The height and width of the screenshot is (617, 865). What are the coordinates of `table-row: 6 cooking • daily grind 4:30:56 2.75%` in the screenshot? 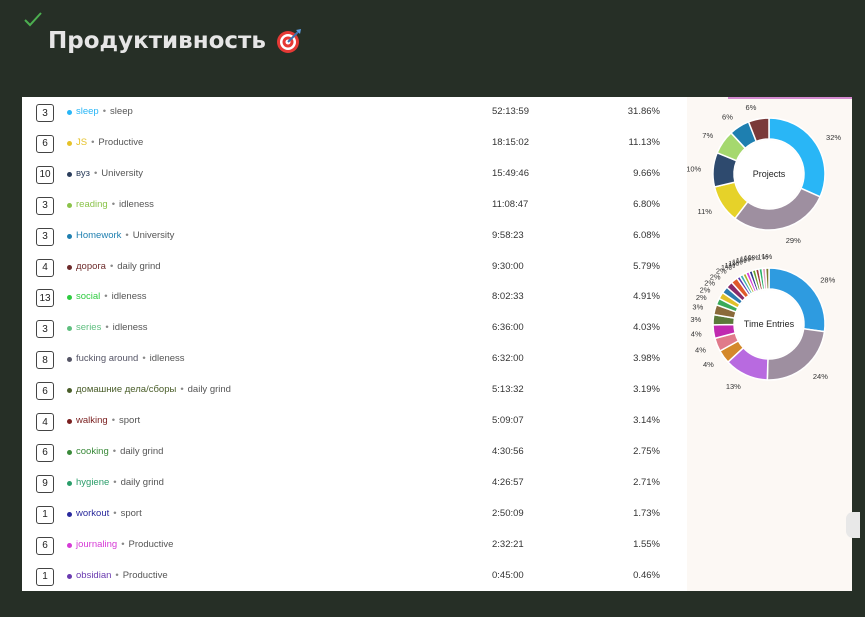 It's located at (354, 456).